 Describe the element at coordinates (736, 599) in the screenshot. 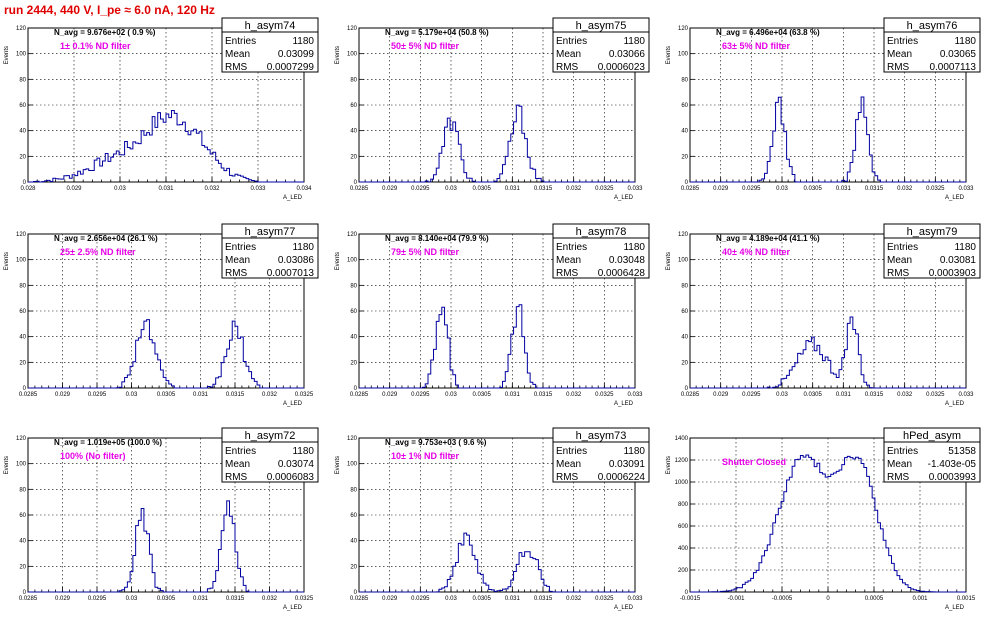

I see `x-tick-label: -0.001` at that location.